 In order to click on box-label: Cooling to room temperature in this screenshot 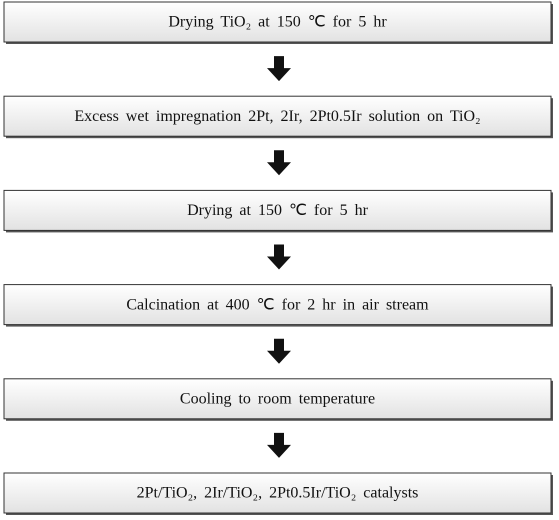, I will do `click(277, 398)`.